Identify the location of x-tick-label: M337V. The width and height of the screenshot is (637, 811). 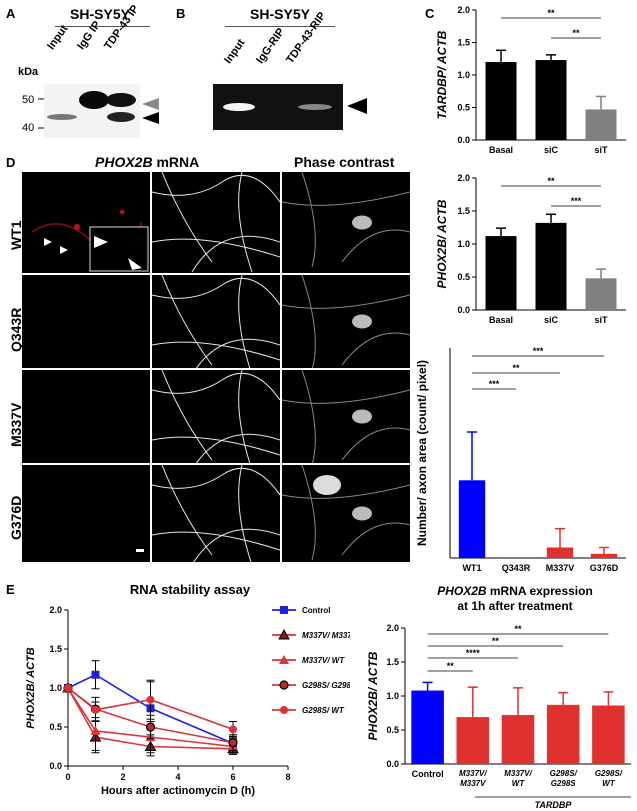
(560, 568).